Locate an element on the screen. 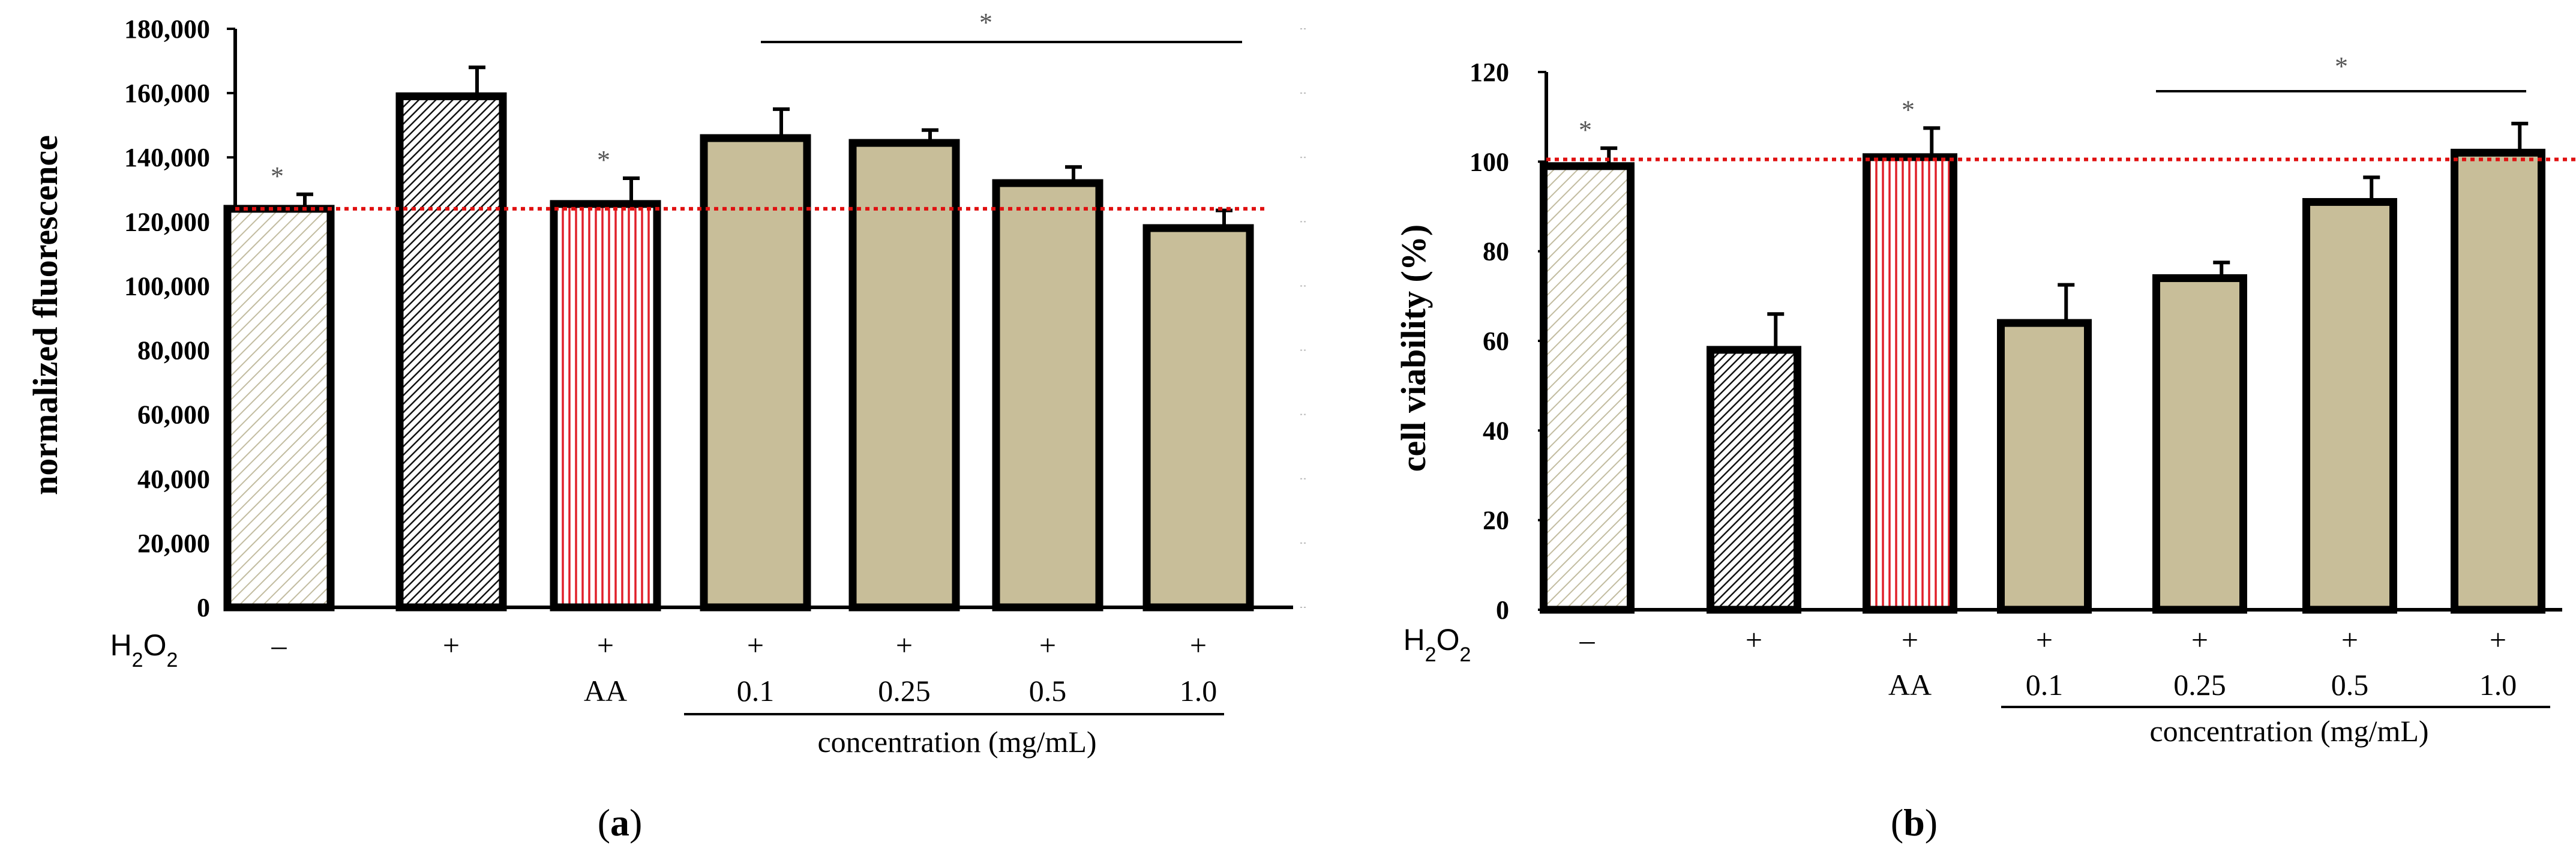 The image size is (2576, 854). y-tick-label: 120 is located at coordinates (1489, 72).